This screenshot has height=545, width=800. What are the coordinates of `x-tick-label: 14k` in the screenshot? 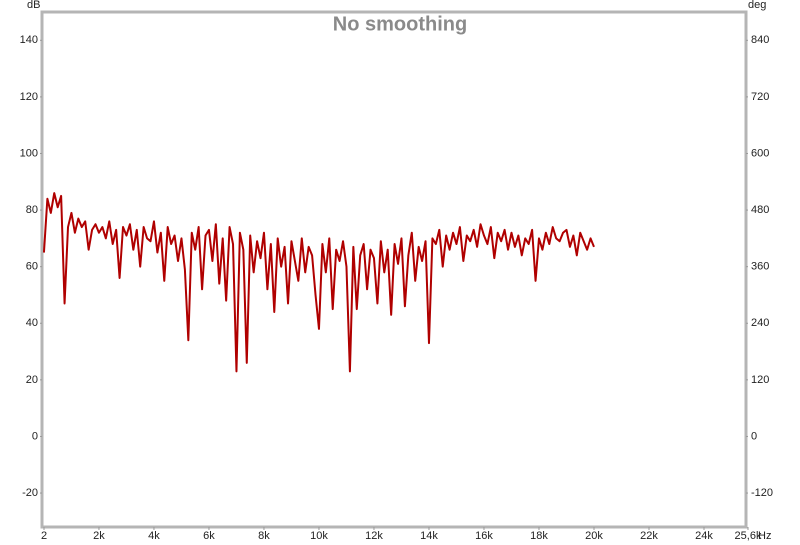 It's located at (429, 536).